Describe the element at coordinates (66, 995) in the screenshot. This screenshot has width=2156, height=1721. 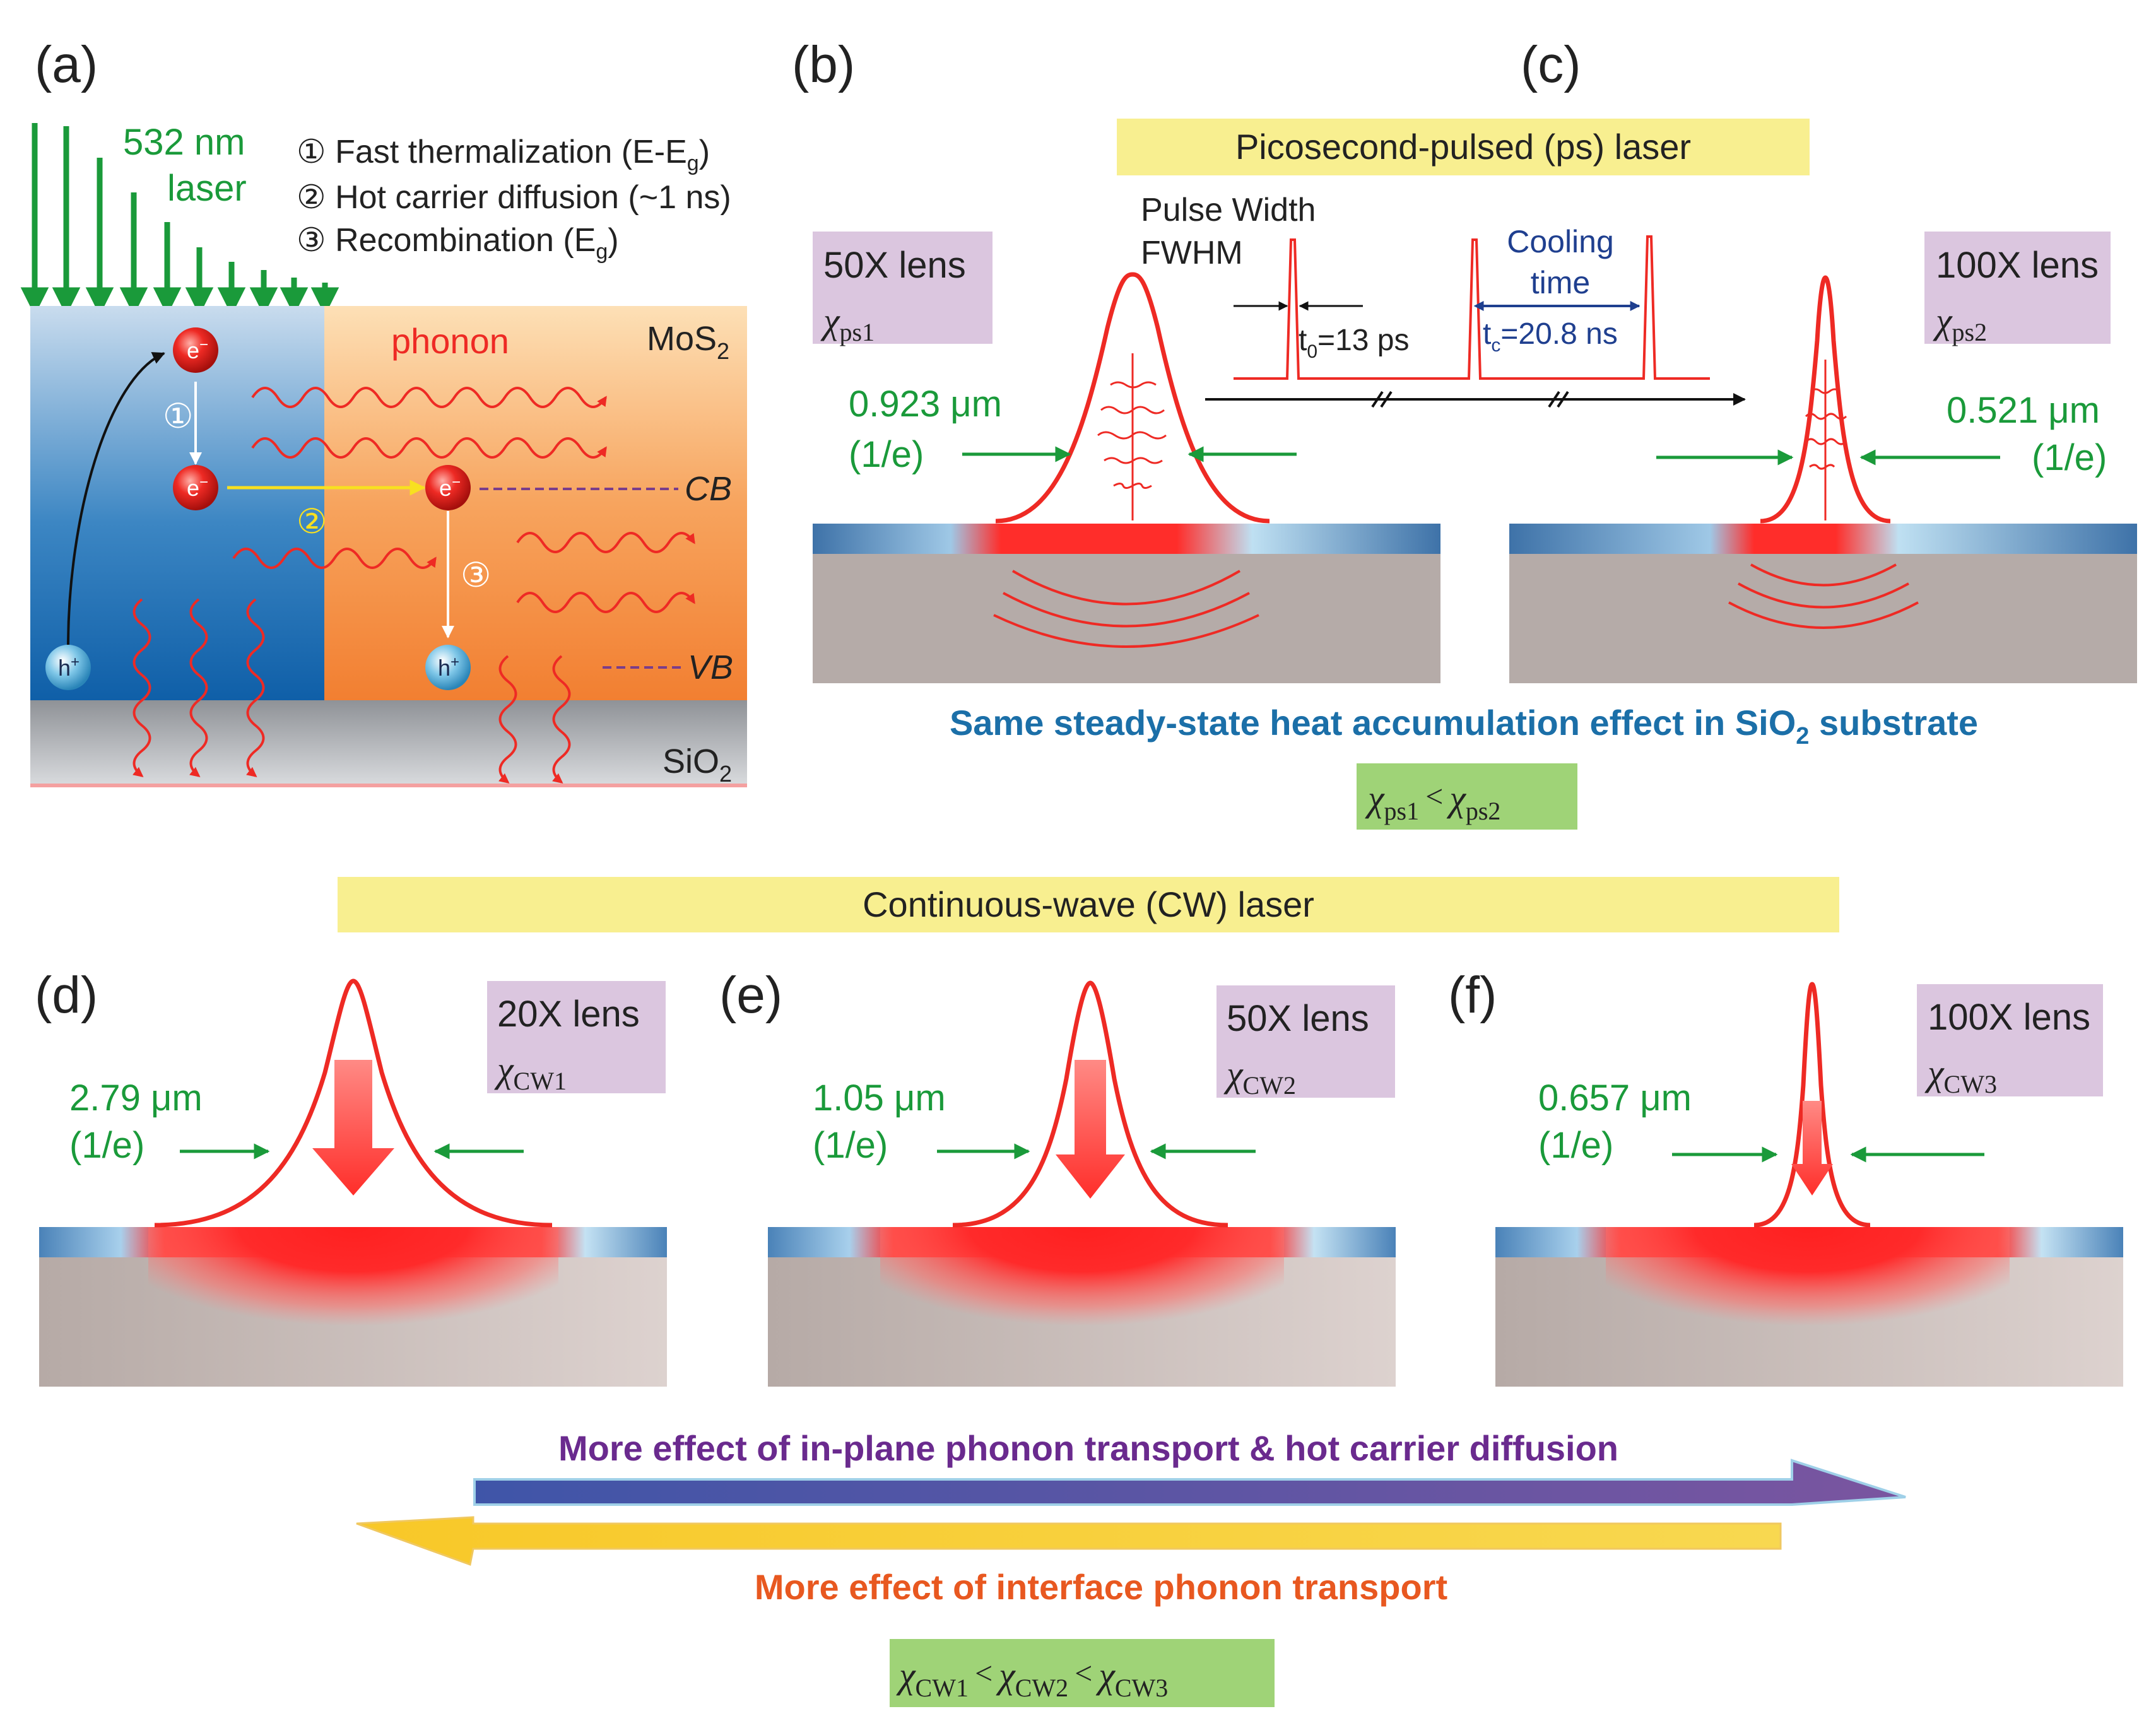
I see `panel-d-tag: (d)` at that location.